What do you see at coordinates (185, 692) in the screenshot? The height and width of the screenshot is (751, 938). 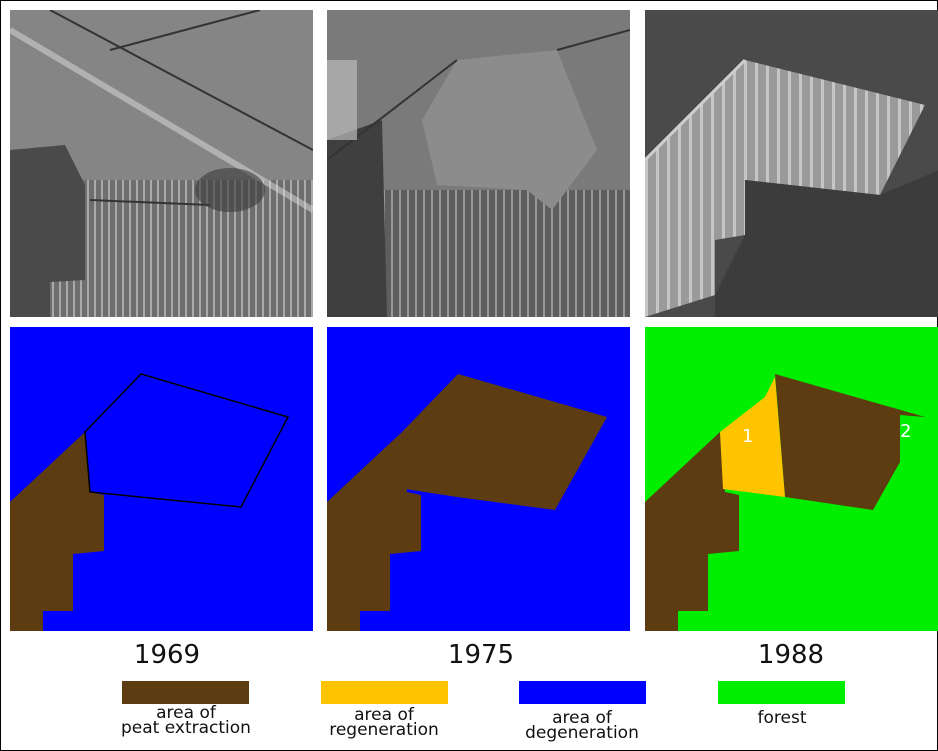 I see `legend-swatch-peat-extraction` at bounding box center [185, 692].